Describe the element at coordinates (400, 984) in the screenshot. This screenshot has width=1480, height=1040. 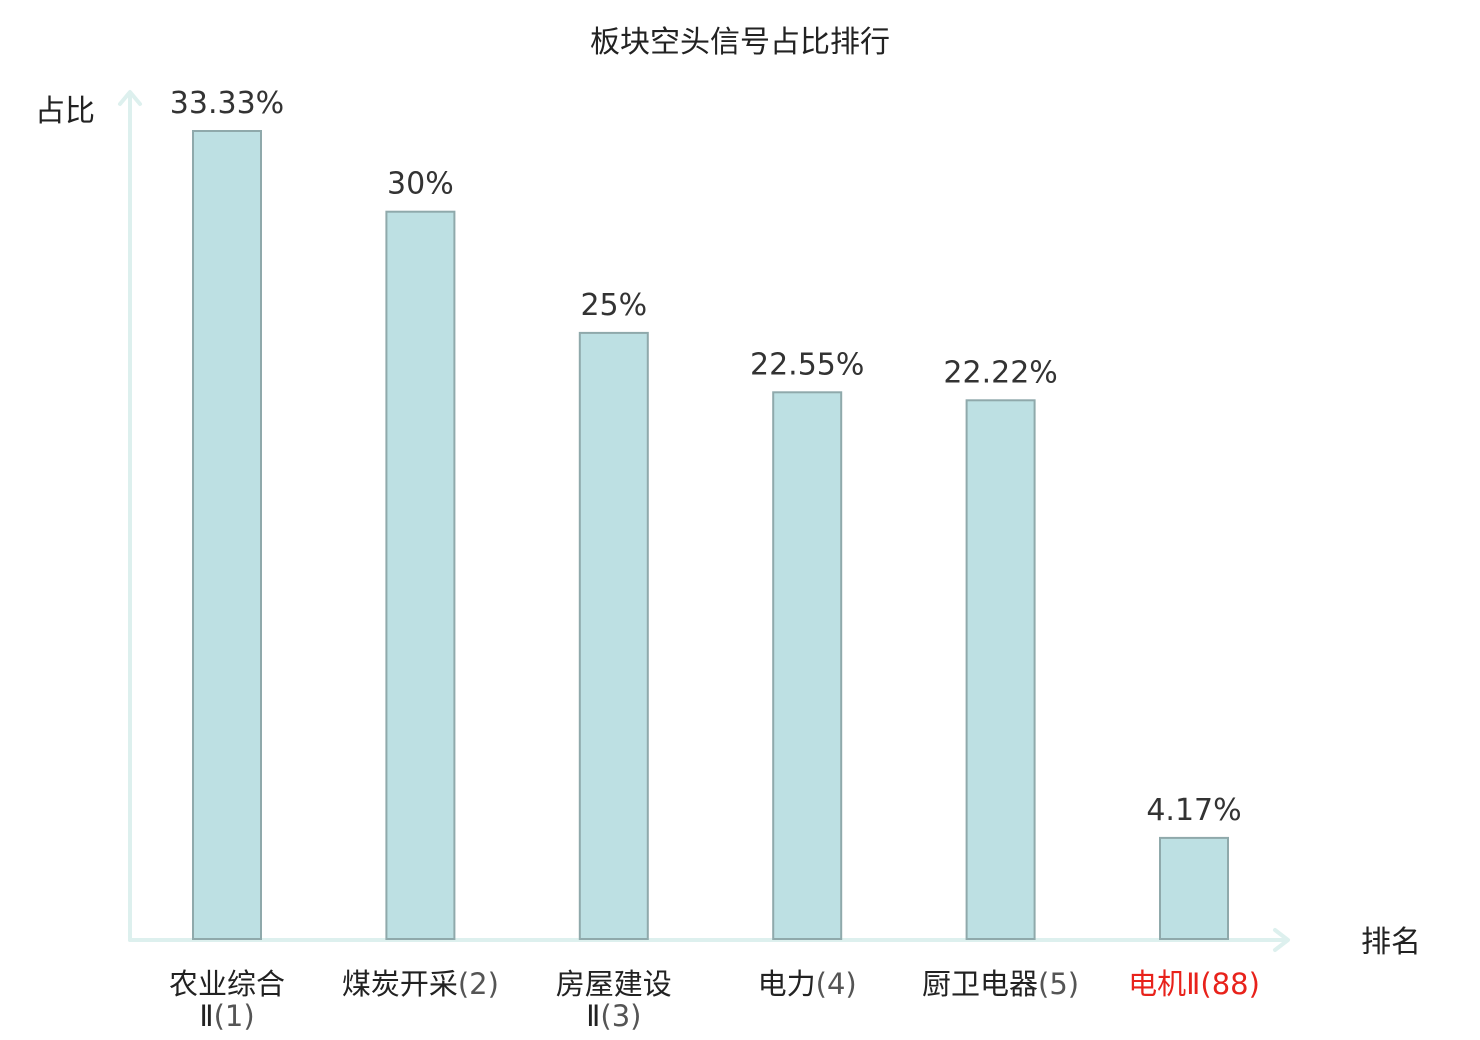
I see `category-name: 煤炭开采` at that location.